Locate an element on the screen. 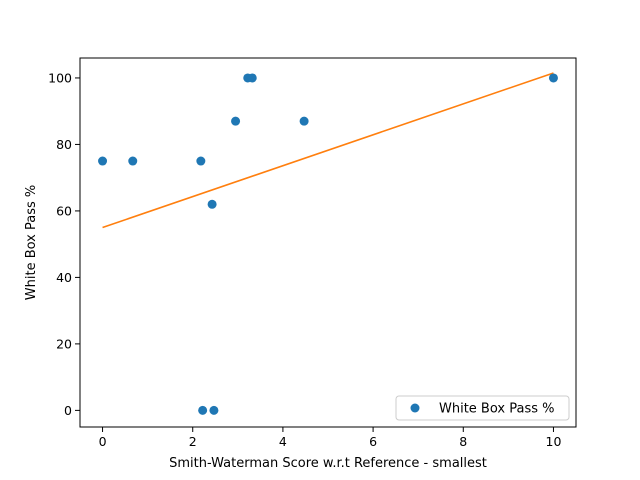  y-tick-label: 100 is located at coordinates (60, 77).